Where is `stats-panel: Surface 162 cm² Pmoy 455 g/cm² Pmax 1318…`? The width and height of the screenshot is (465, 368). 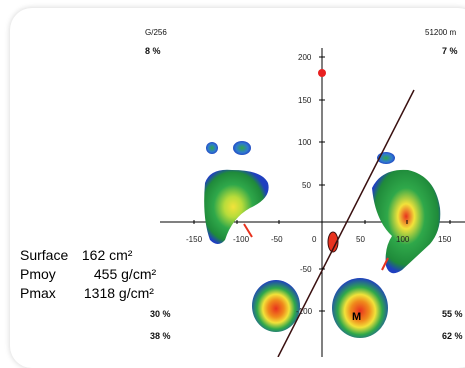 stats-panel: Surface 162 cm² Pmoy 455 g/cm² Pmax 1318… is located at coordinates (88, 274).